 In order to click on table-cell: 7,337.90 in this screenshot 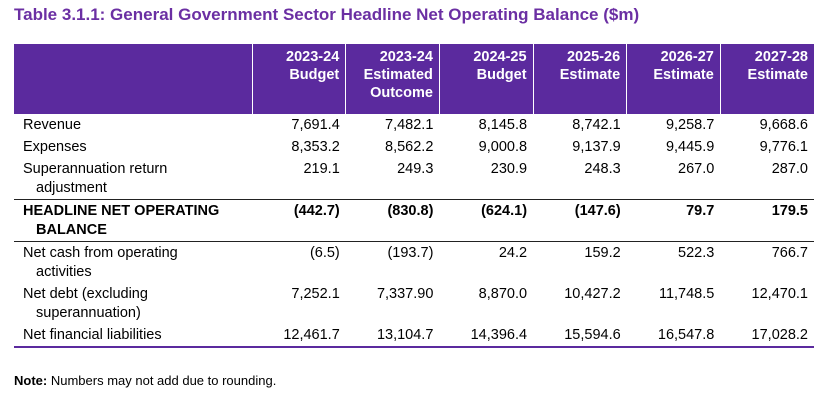, I will do `click(405, 294)`.